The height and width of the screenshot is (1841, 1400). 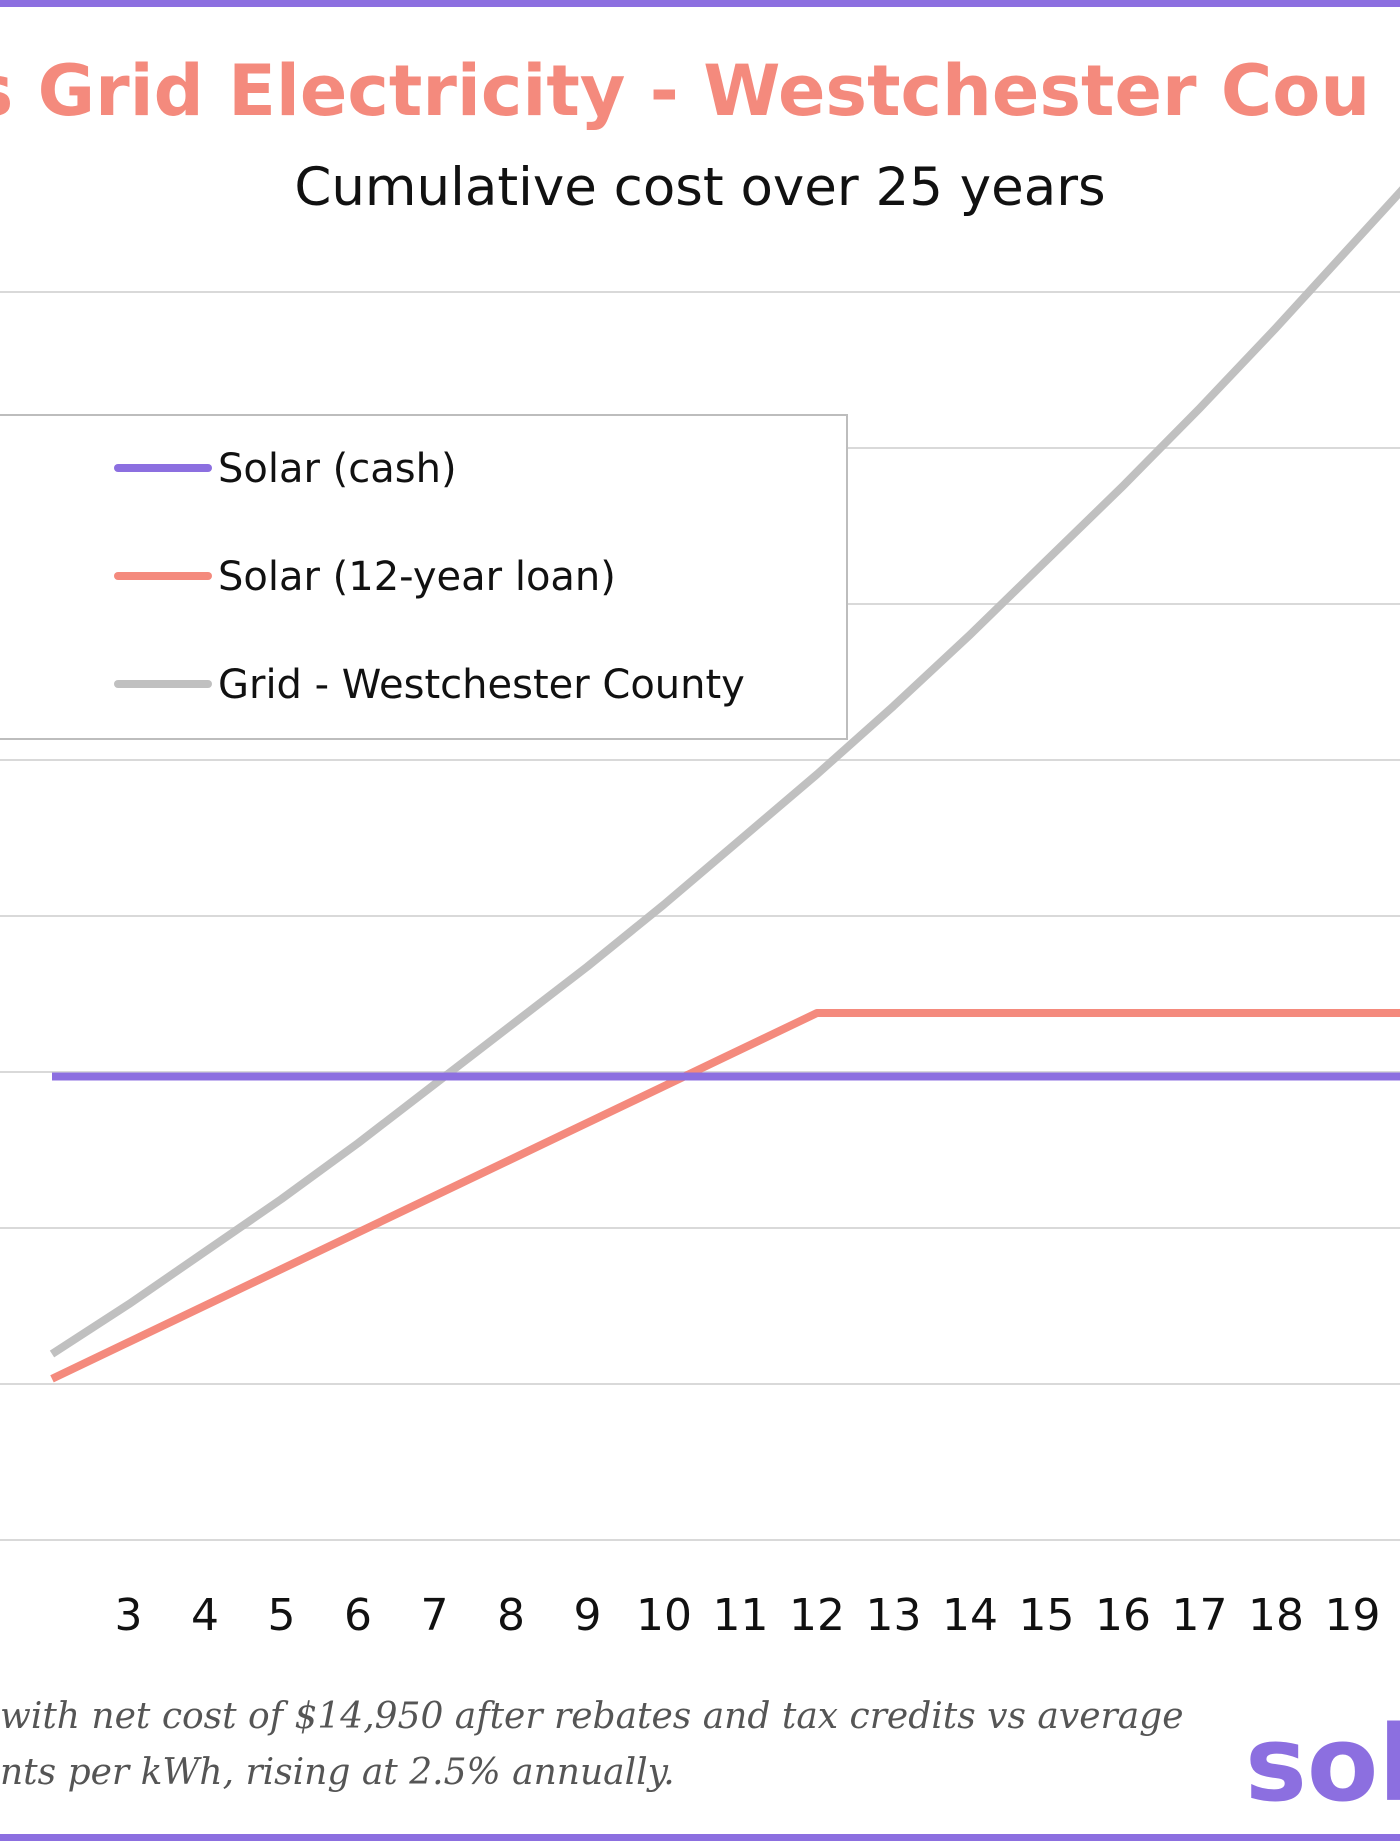 What do you see at coordinates (417, 577) in the screenshot?
I see `legend-label: Solar (12-year loan)` at bounding box center [417, 577].